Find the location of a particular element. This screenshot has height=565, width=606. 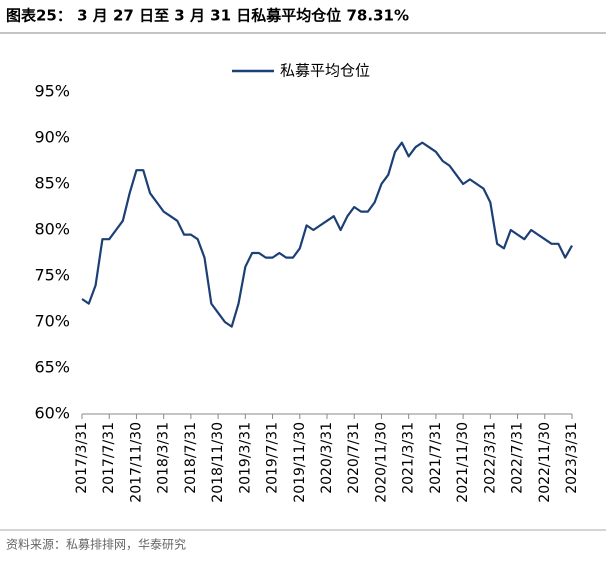

y-tick-label: 70% is located at coordinates (52, 321).